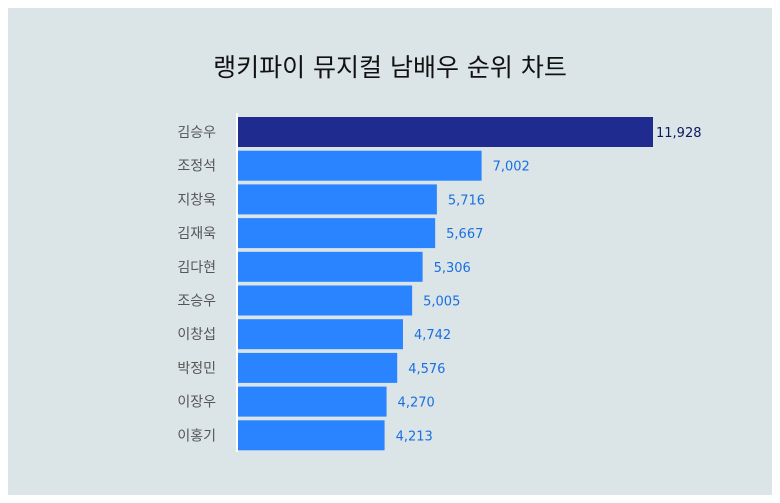 This screenshot has width=780, height=503. What do you see at coordinates (464, 234) in the screenshot?
I see `value-label: 5,667` at bounding box center [464, 234].